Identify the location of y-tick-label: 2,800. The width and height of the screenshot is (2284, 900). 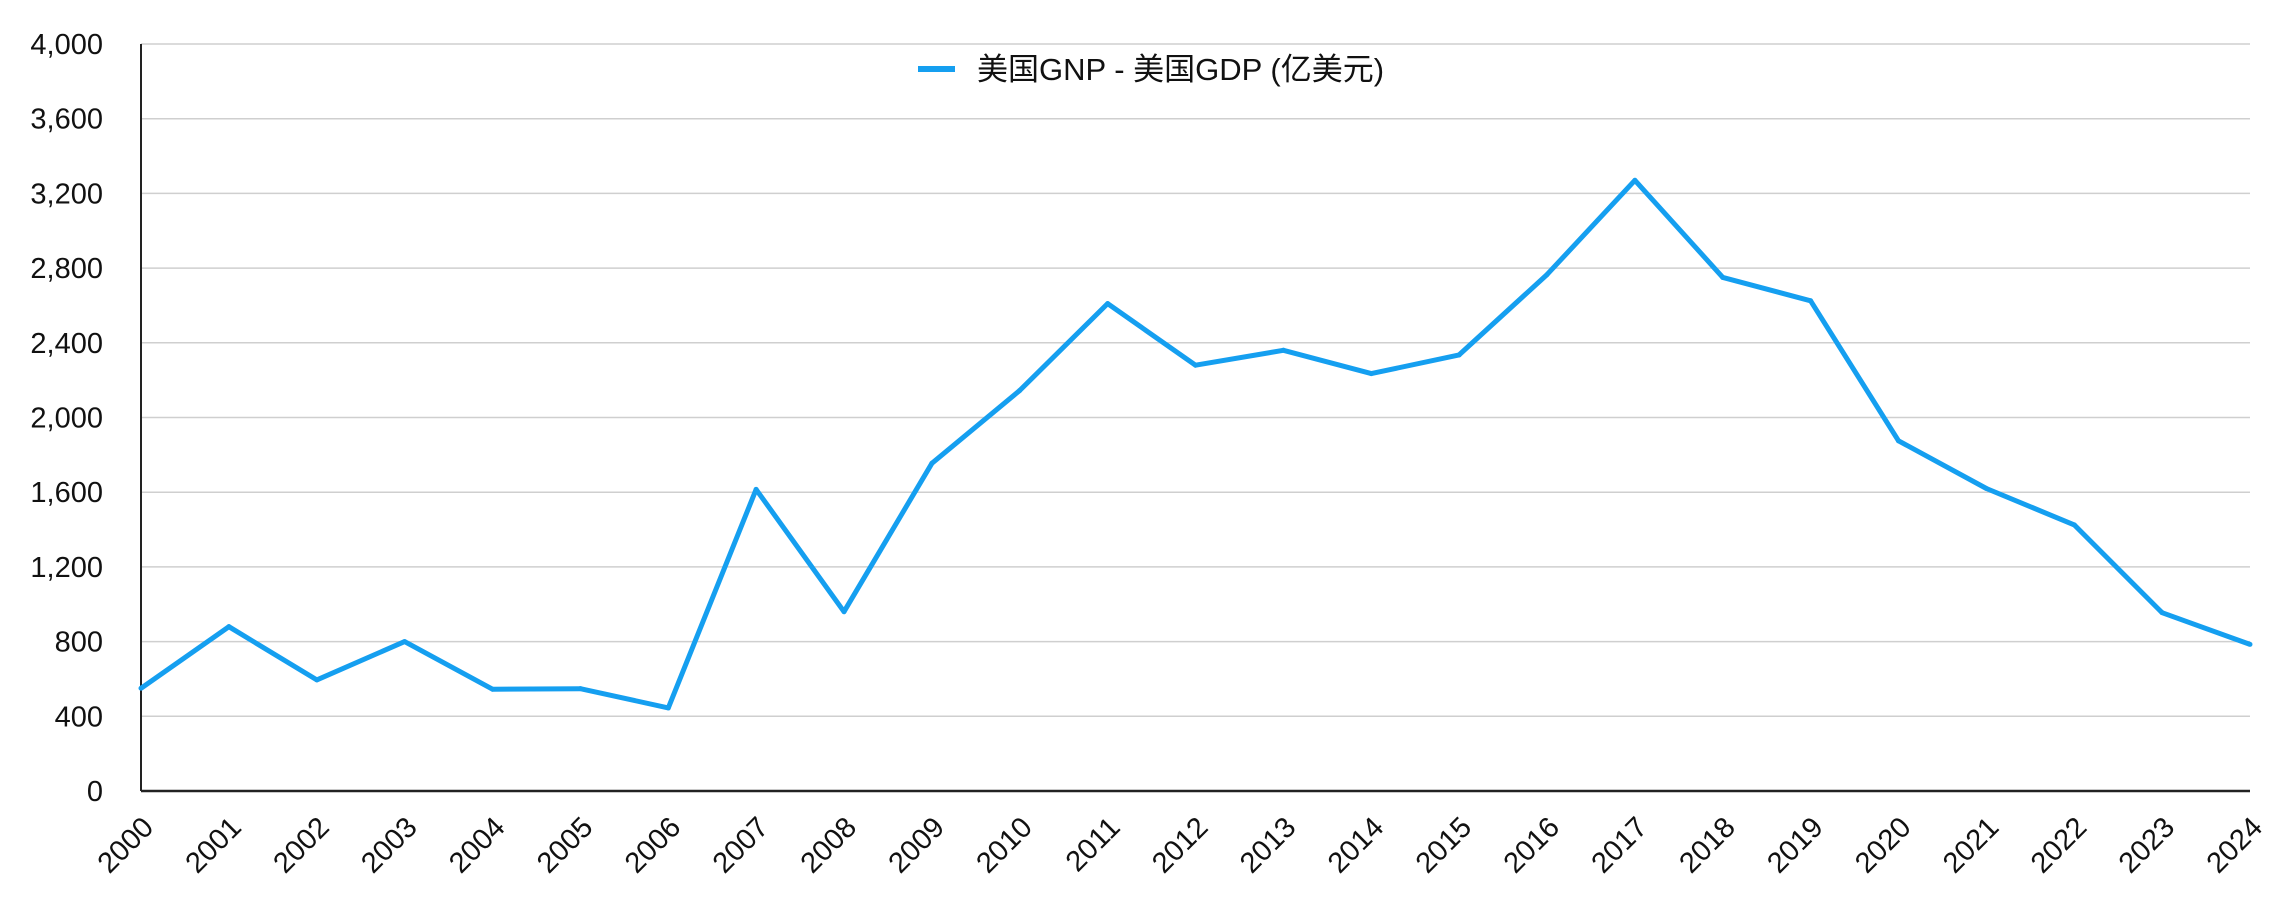
(66, 269).